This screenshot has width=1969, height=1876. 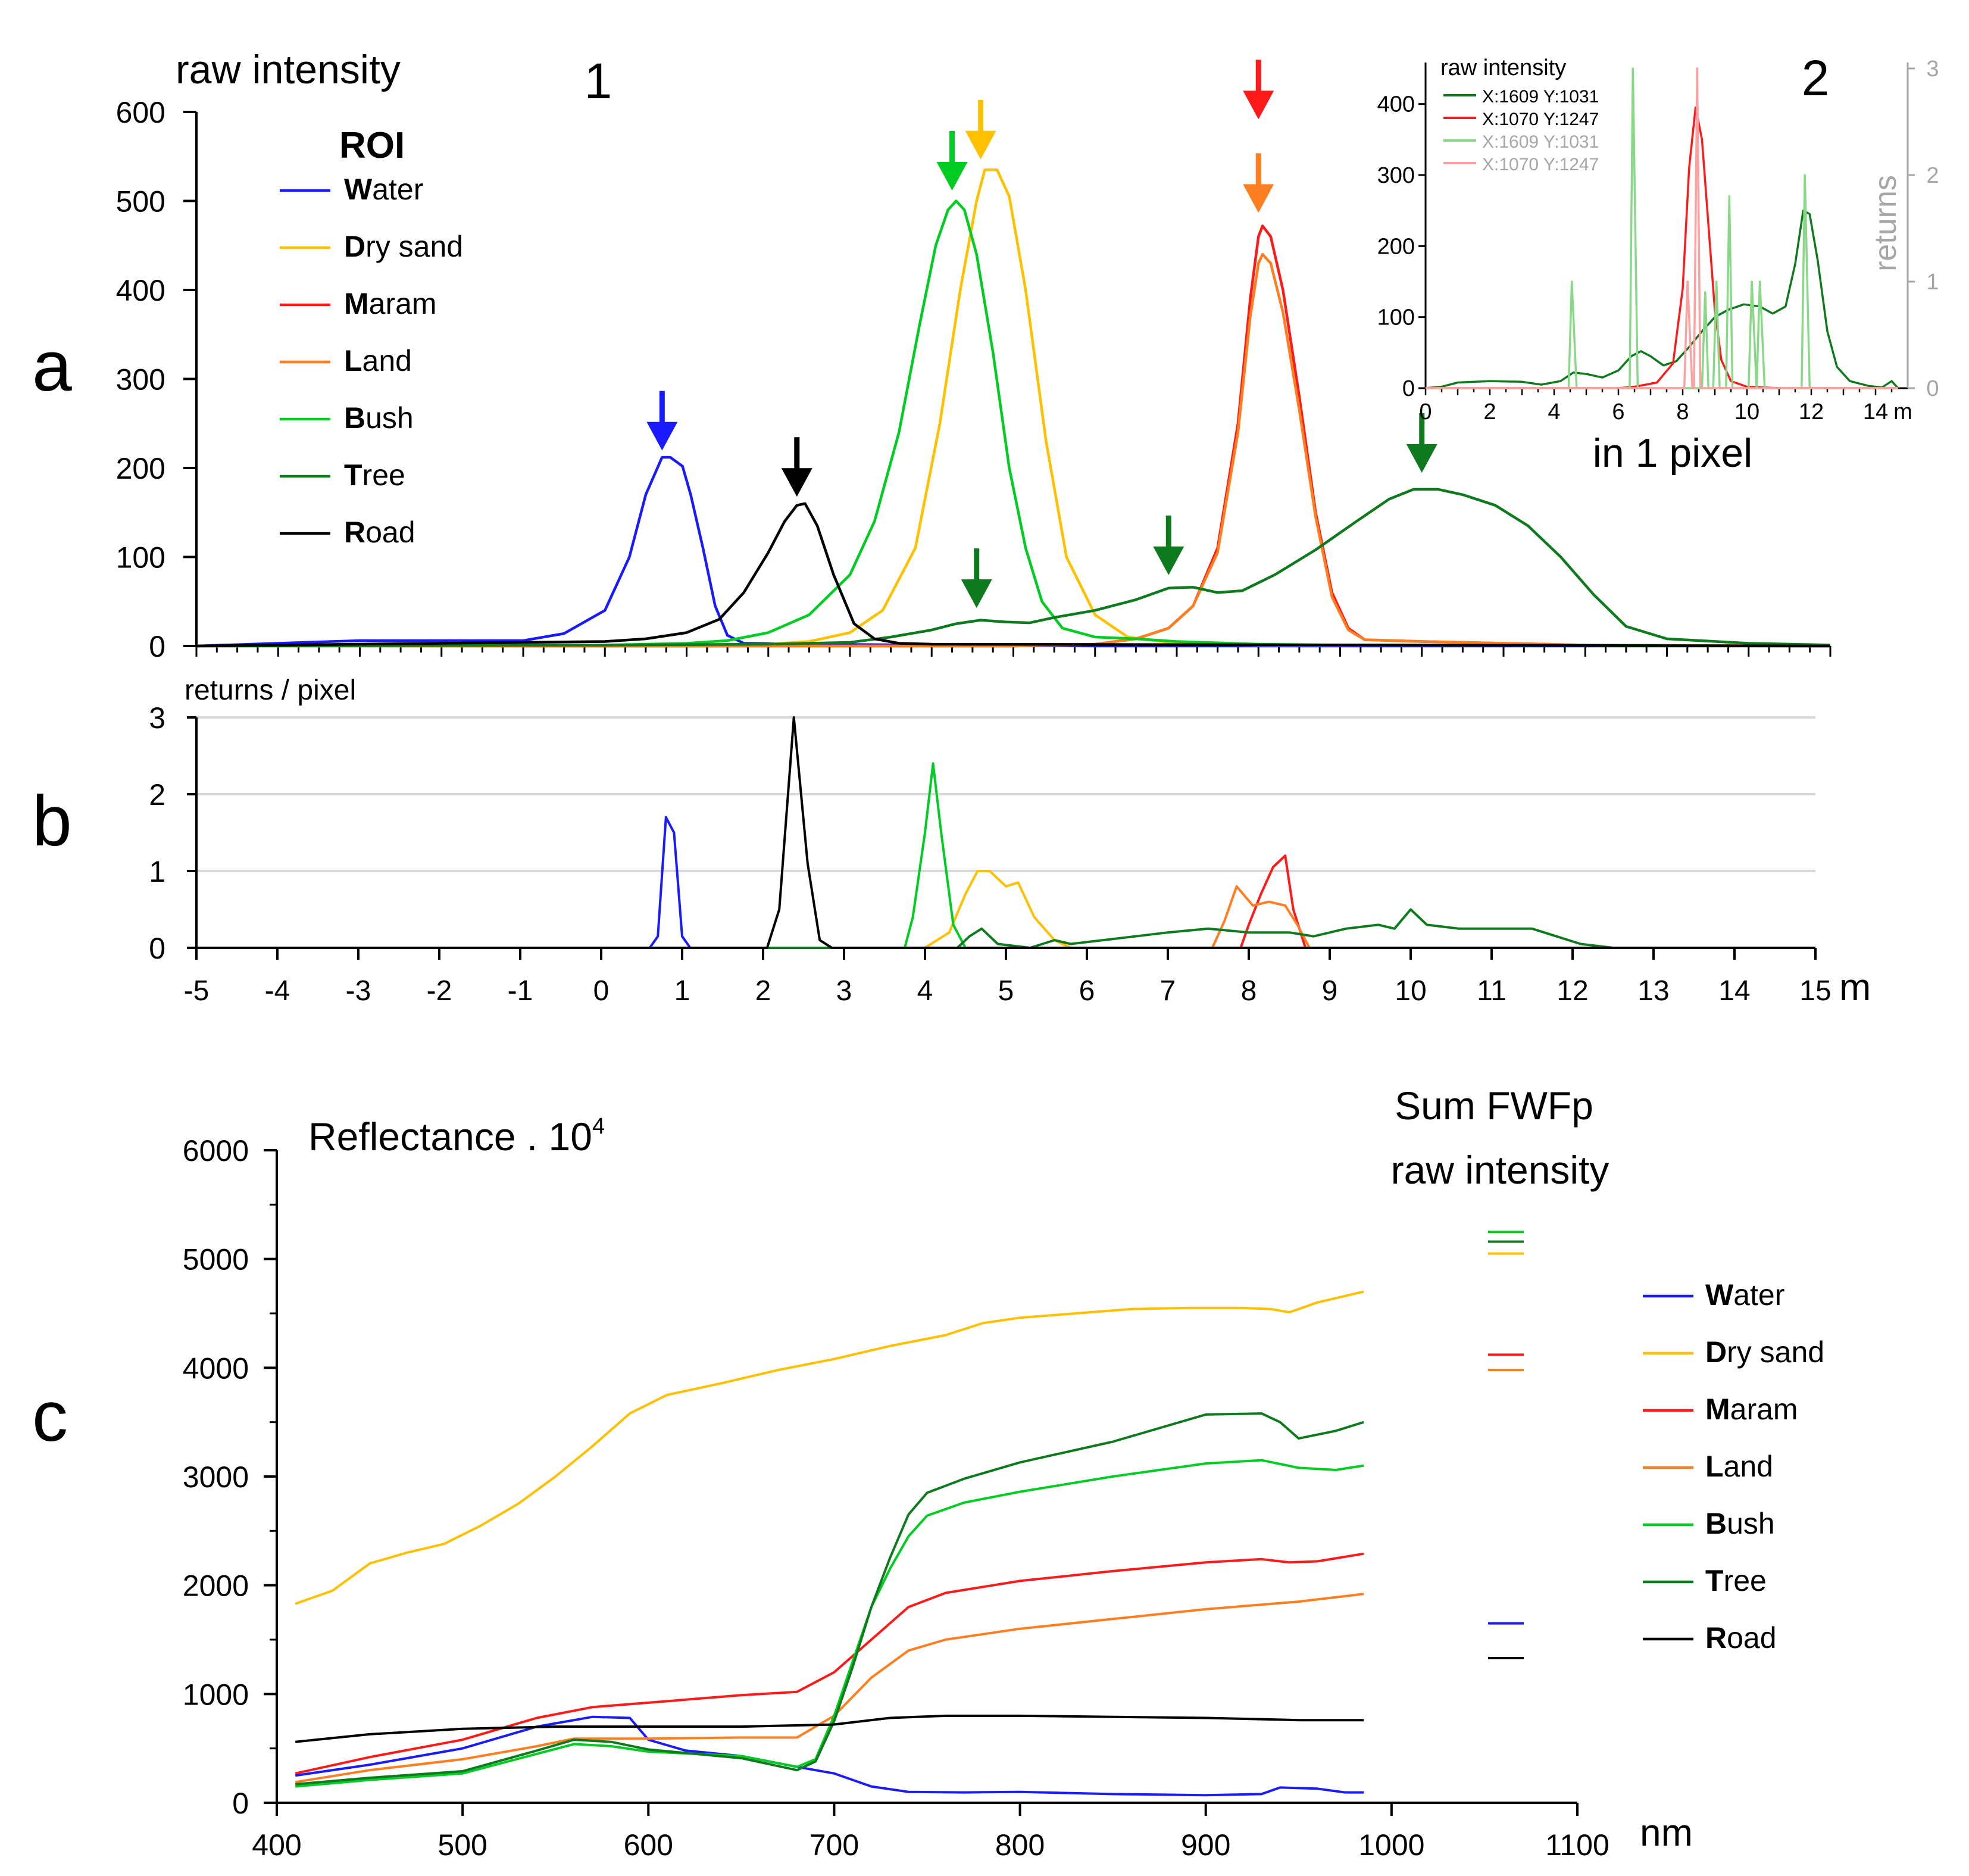 I want to click on a2-y2tick-label: 0, so click(x=1932, y=388).